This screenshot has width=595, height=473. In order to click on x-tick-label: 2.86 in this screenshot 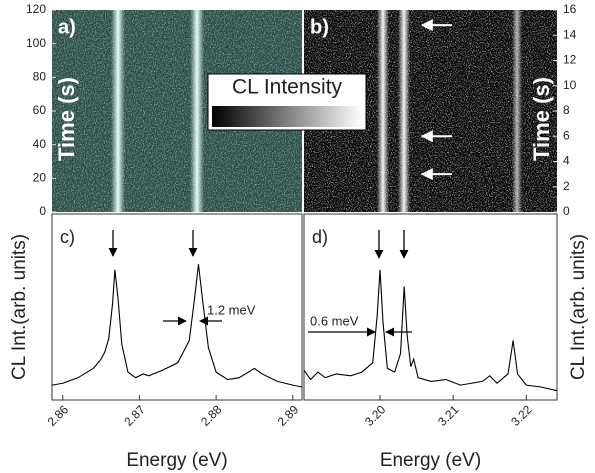, I will do `click(58, 415)`.